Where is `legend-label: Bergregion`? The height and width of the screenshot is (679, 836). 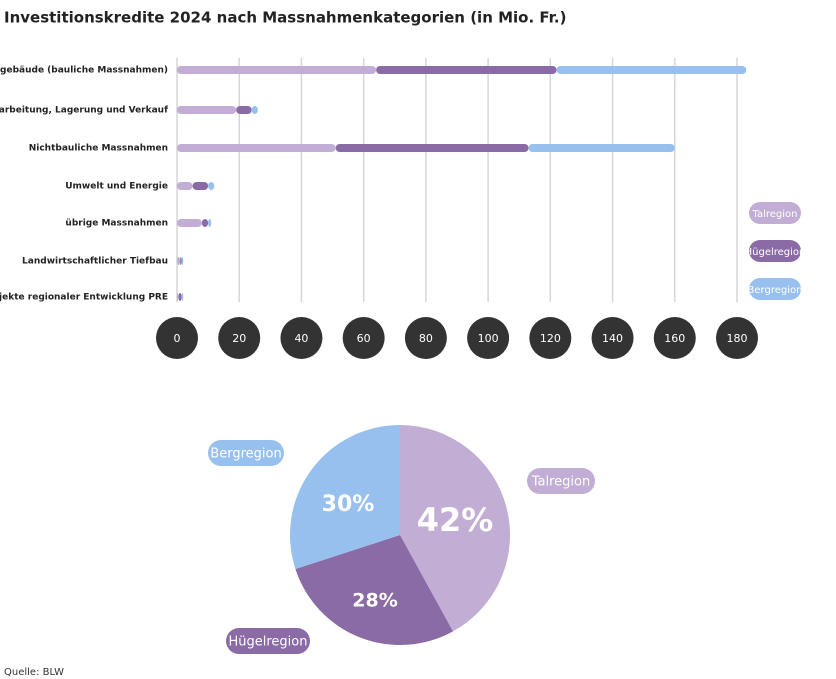 legend-label: Bergregion is located at coordinates (775, 290).